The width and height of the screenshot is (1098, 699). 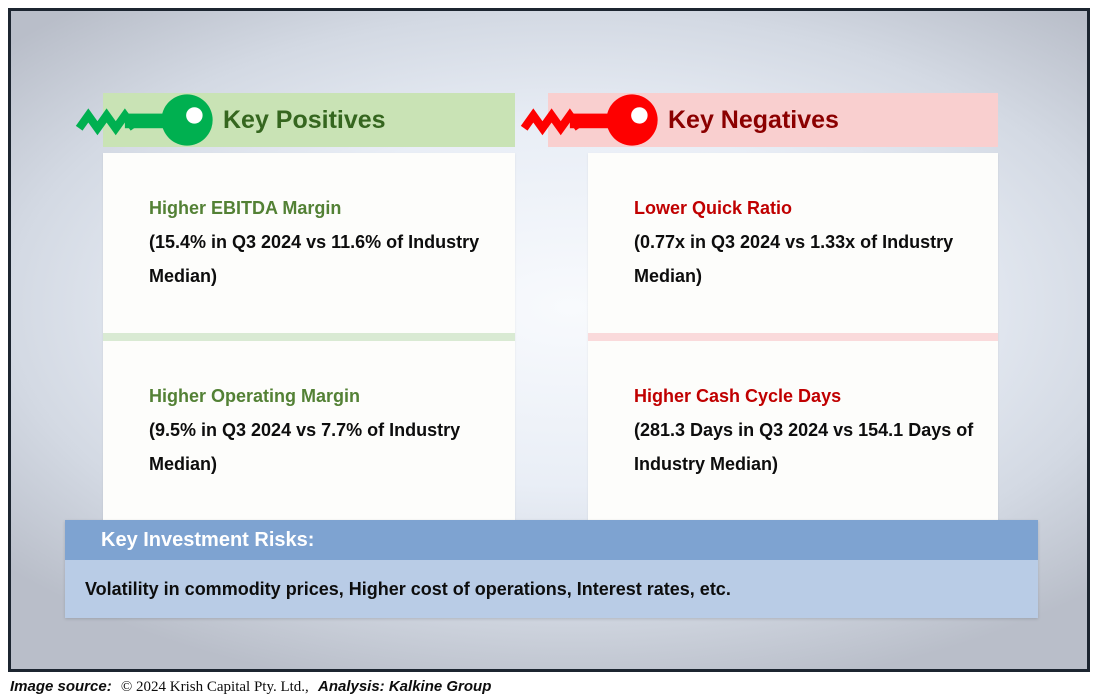 I want to click on risks-title: Key Investment Risks:, so click(x=551, y=540).